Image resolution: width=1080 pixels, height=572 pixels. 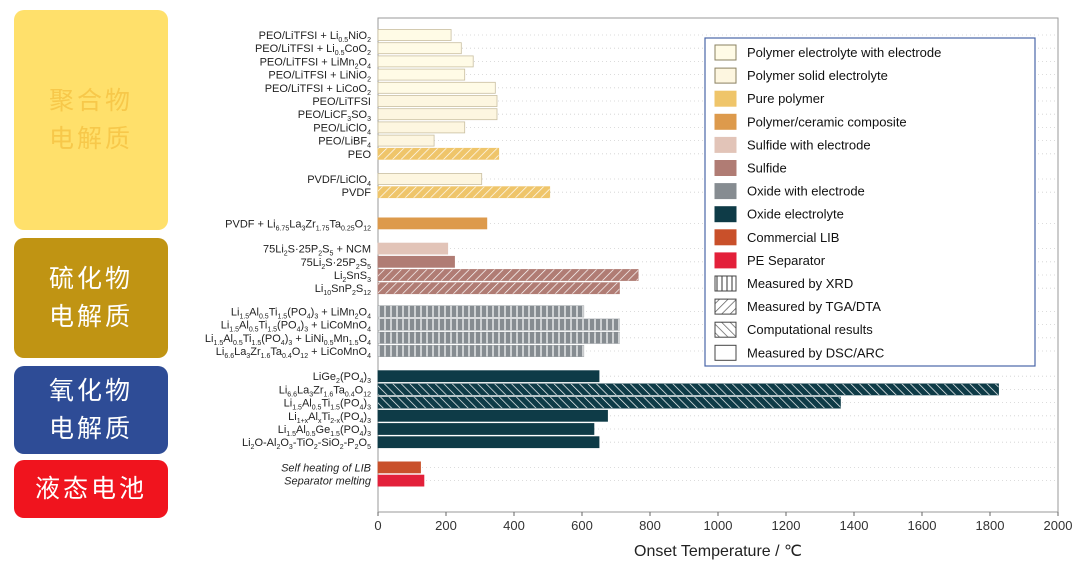 I want to click on tick-label-x: 2000, so click(x=1058, y=525).